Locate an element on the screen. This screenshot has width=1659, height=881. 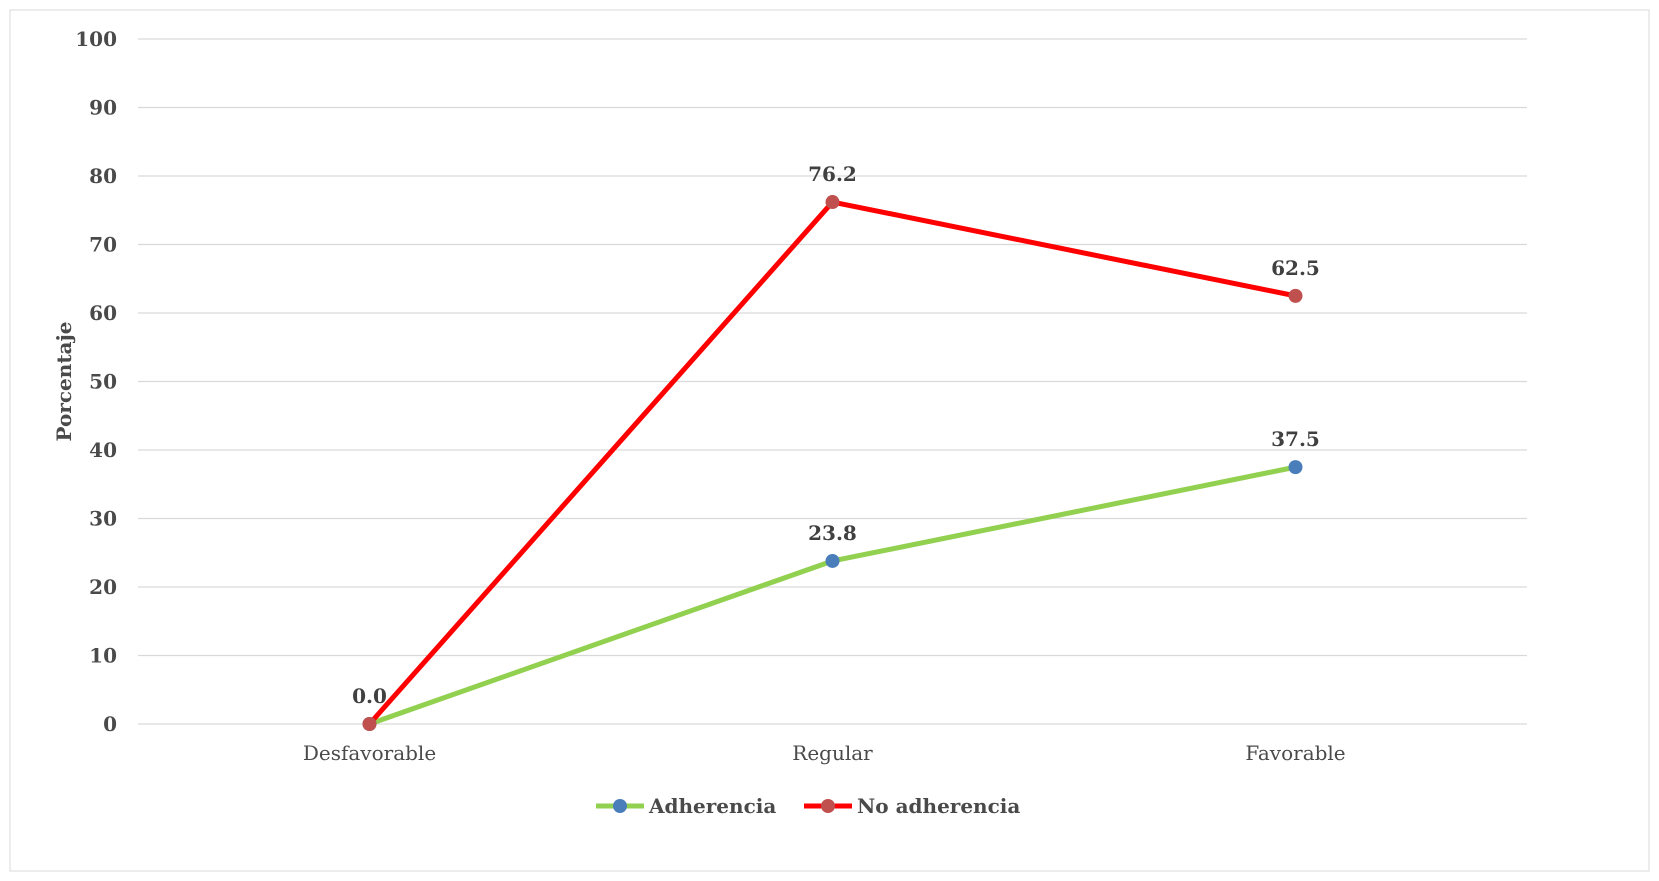
y-tick-labels: 0 10 20 30 40 50 60 70 80 90 100 is located at coordinates (96, 381).